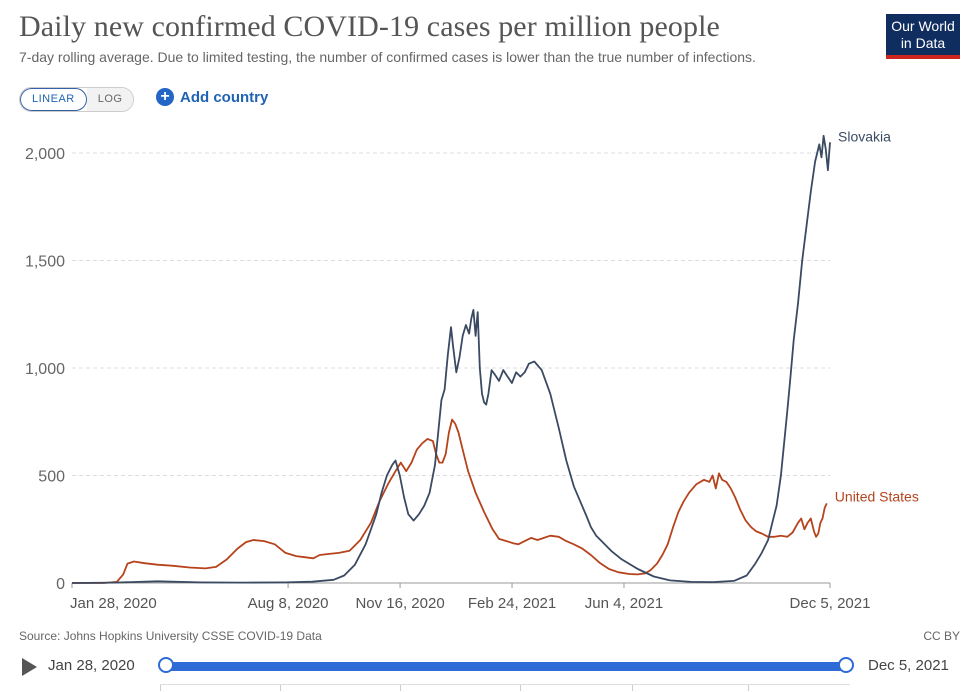 This screenshot has width=980, height=692. What do you see at coordinates (505, 688) in the screenshot?
I see `timeline-ticks` at bounding box center [505, 688].